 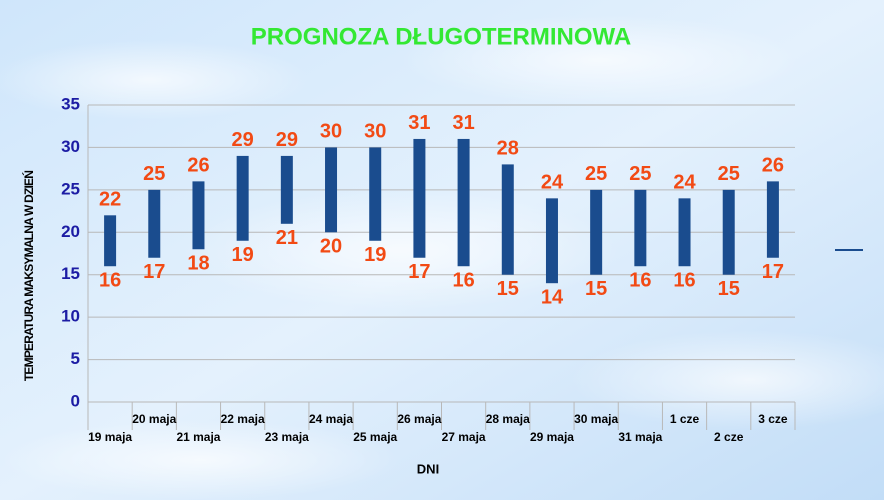 I want to click on y-tick-label: 20, so click(x=70, y=231).